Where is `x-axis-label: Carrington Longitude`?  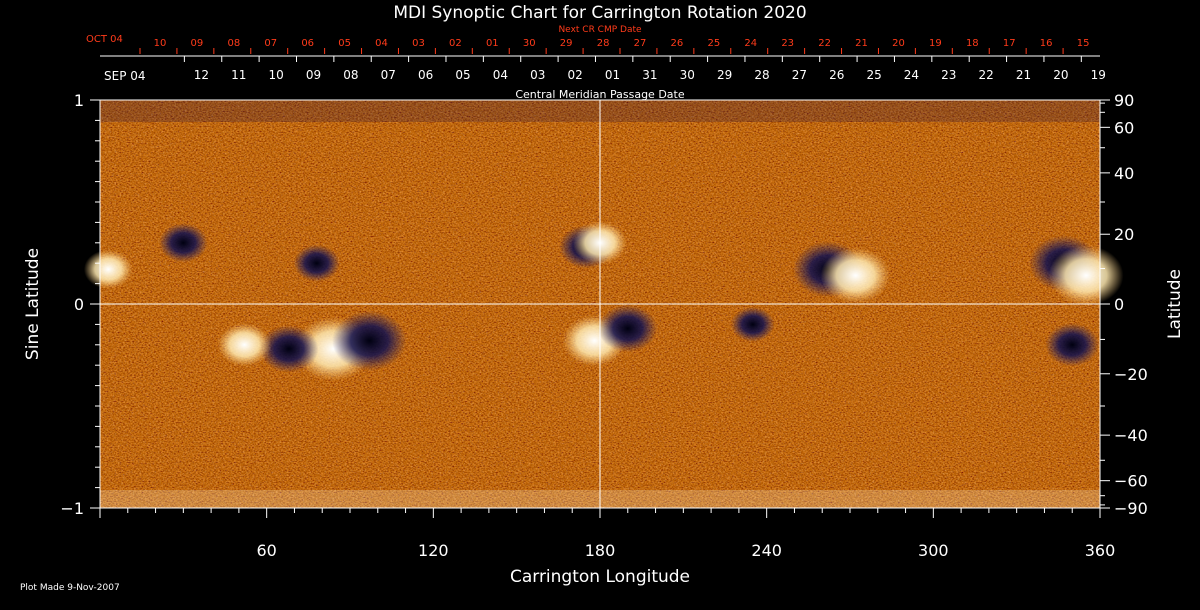
x-axis-label: Carrington Longitude is located at coordinates (600, 577).